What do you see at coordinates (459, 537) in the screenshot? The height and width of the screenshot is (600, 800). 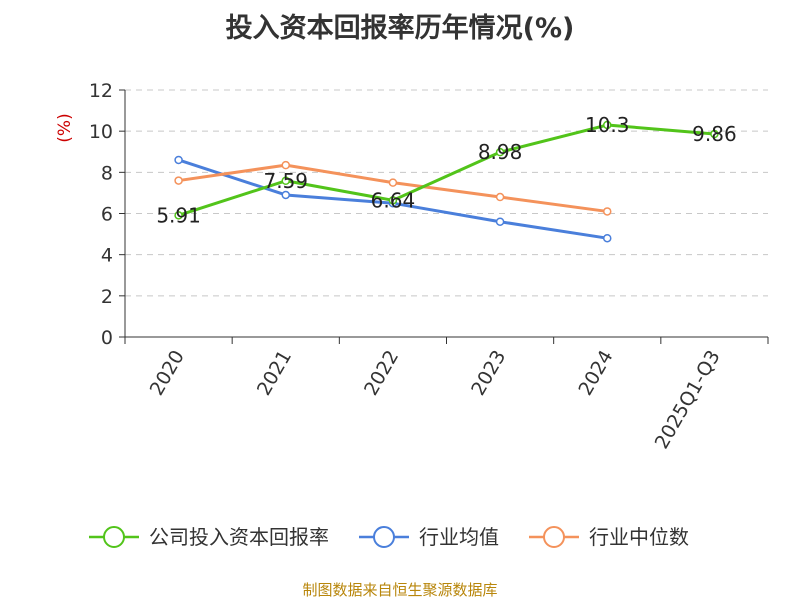 I see `legend-label: 行业均值` at bounding box center [459, 537].